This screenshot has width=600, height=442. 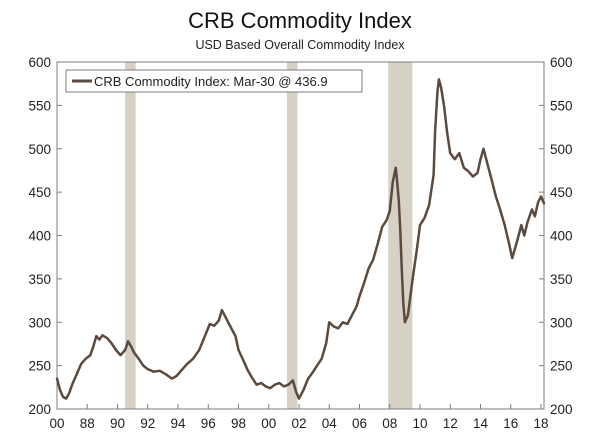 What do you see at coordinates (561, 366) in the screenshot?
I see `y-tick-label-right: 250` at bounding box center [561, 366].